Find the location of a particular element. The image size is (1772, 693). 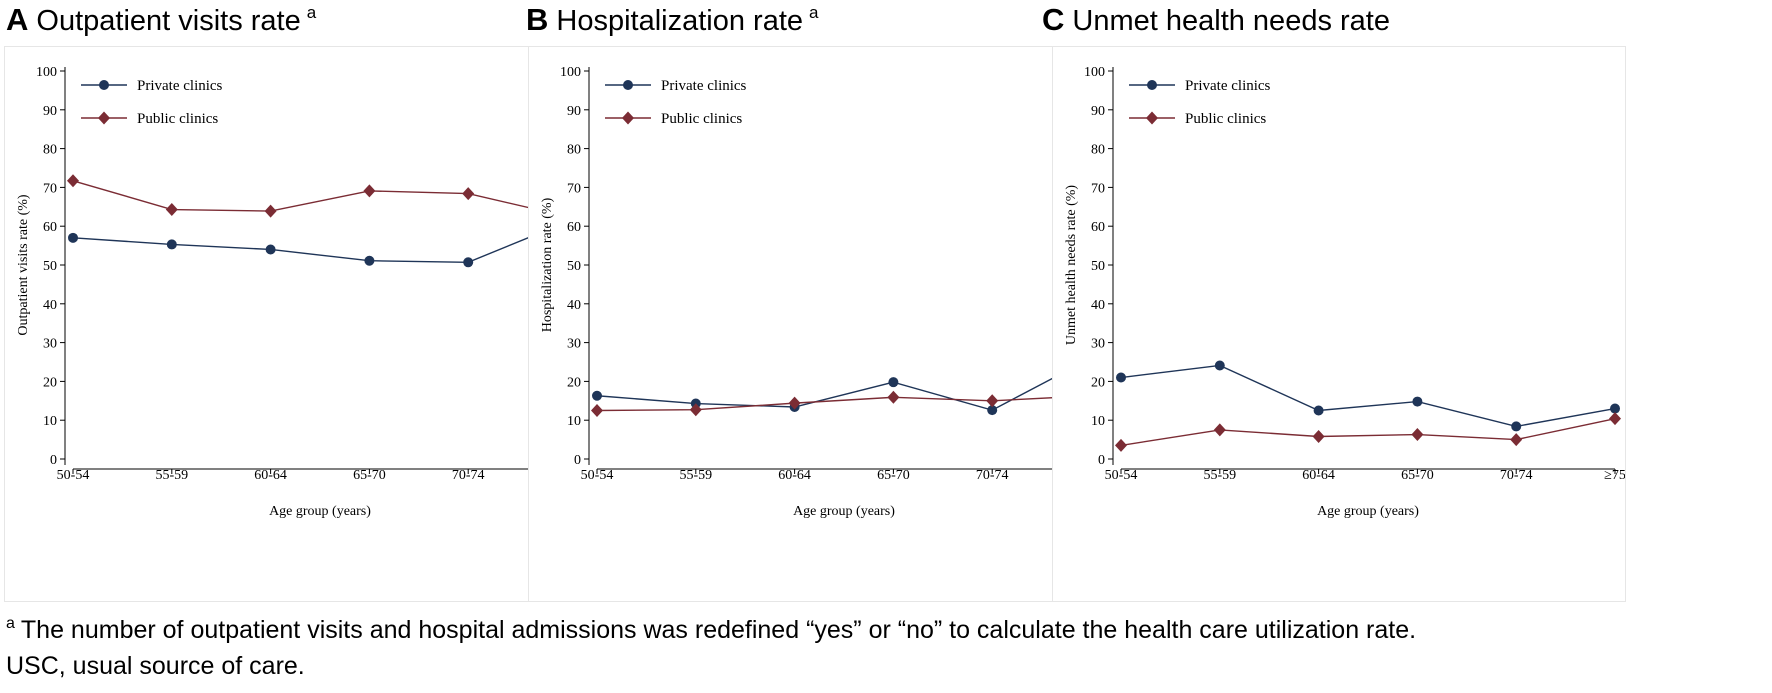

y-tick-label: 70 is located at coordinates (1098, 188).